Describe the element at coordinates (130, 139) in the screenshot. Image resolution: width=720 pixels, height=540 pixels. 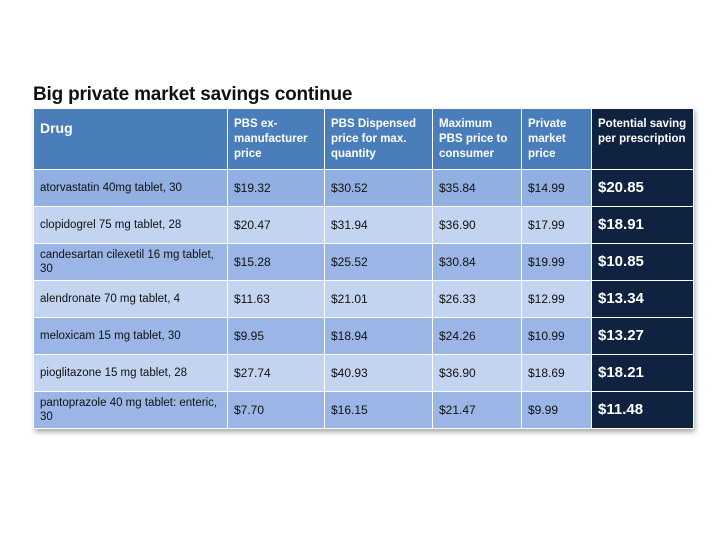
I see `header-drug: Drug` at that location.